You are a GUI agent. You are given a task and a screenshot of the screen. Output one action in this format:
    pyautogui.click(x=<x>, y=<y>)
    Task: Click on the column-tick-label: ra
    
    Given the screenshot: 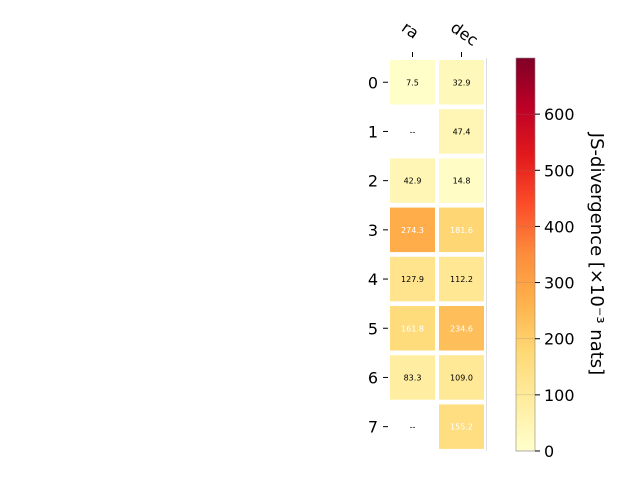 What is the action you would take?
    pyautogui.click(x=410, y=30)
    